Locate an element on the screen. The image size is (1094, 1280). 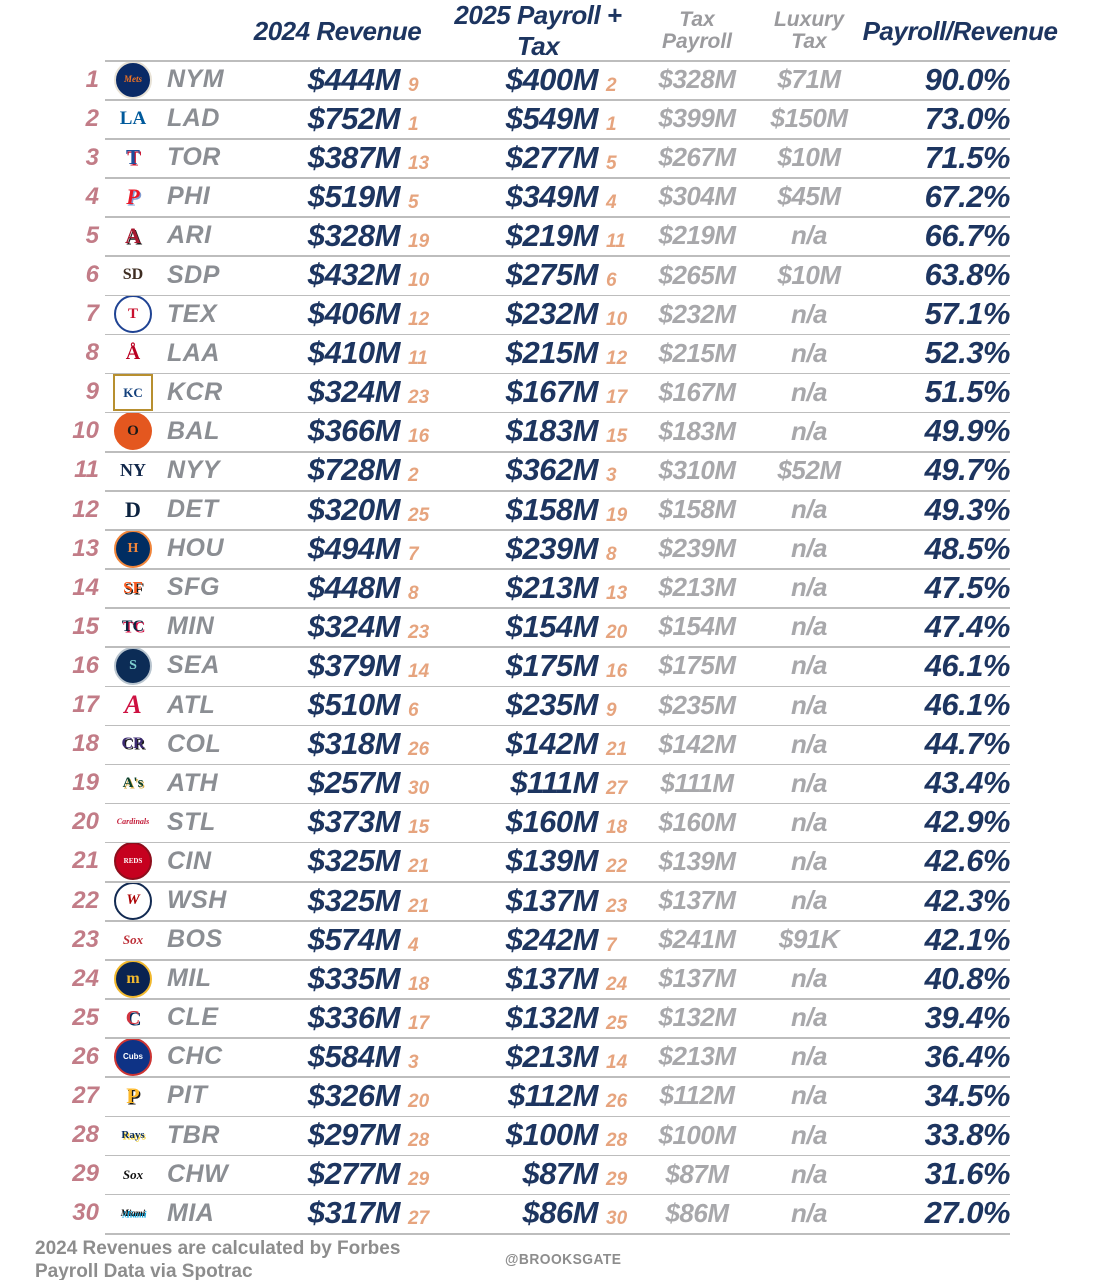
revenue-value: $752M is located at coordinates (354, 118).